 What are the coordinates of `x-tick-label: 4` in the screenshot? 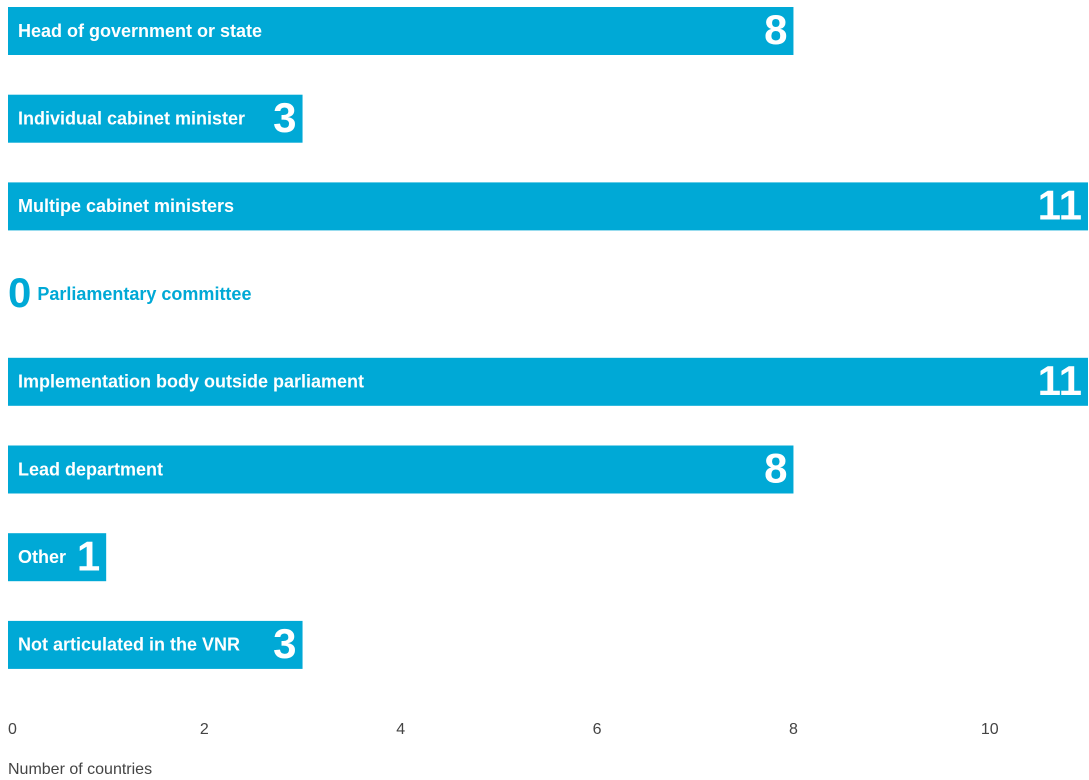 It's located at (400, 729).